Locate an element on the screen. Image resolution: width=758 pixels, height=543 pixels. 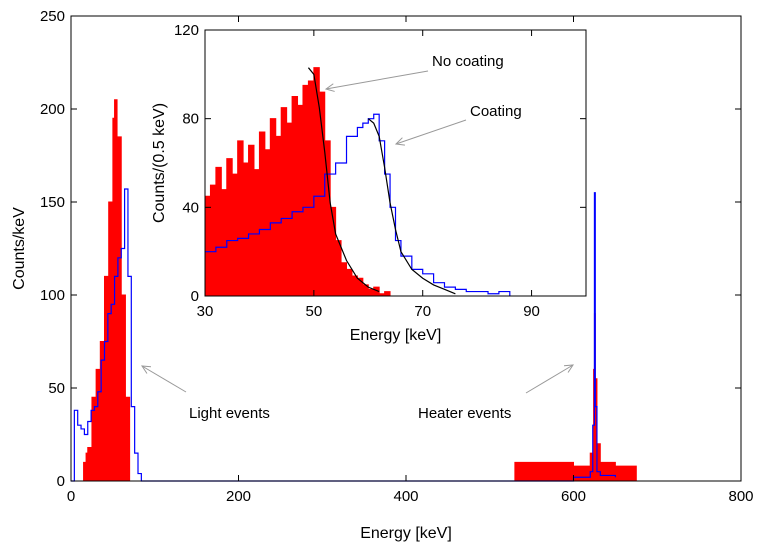
main-x-tick-label: 800 is located at coordinates (740, 496).